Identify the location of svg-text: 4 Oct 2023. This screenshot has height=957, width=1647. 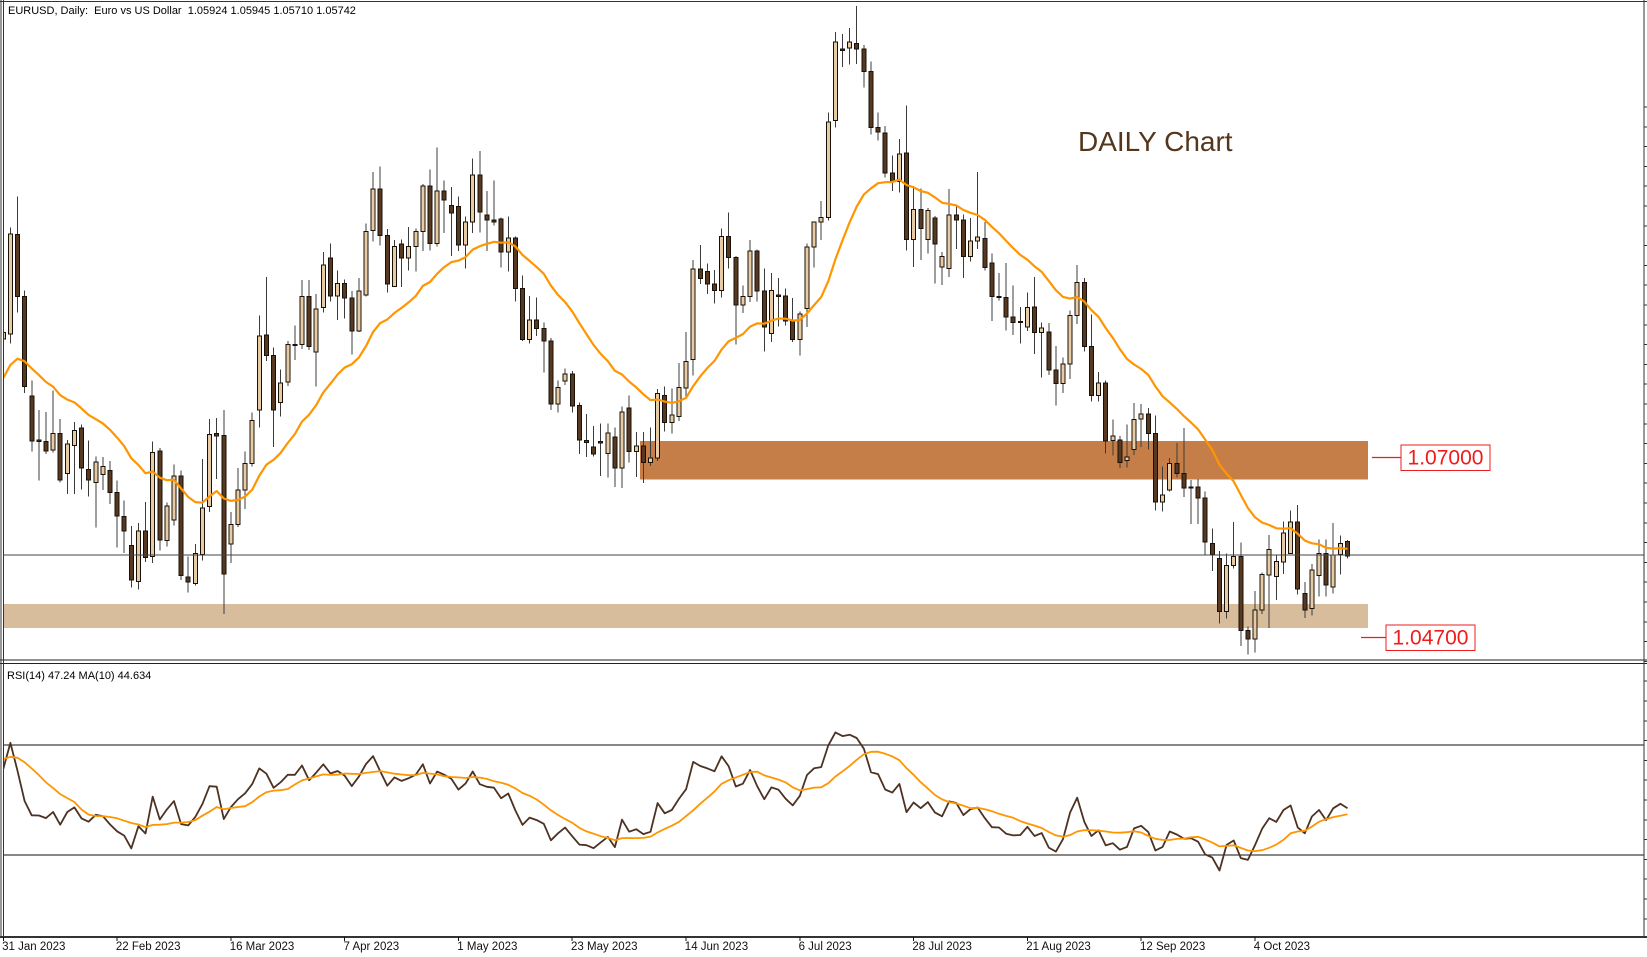
(1282, 947).